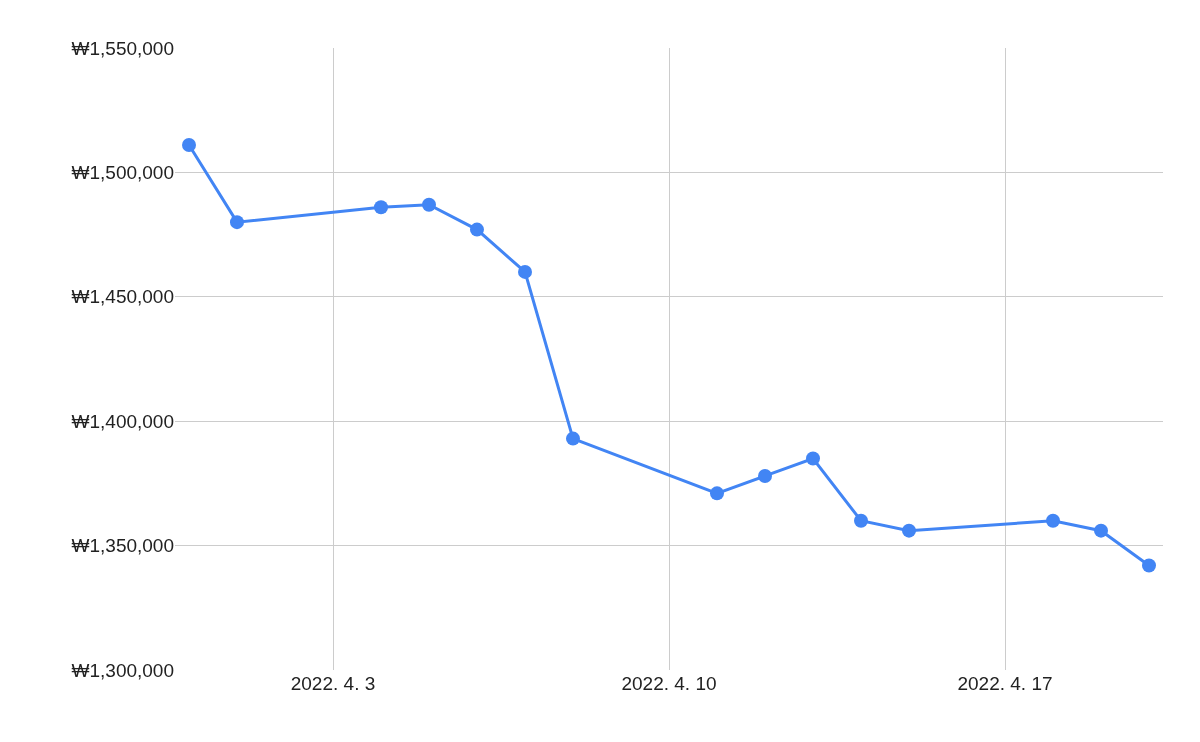  What do you see at coordinates (122, 421) in the screenshot?
I see `y-tick-label: ₩1,400,000` at bounding box center [122, 421].